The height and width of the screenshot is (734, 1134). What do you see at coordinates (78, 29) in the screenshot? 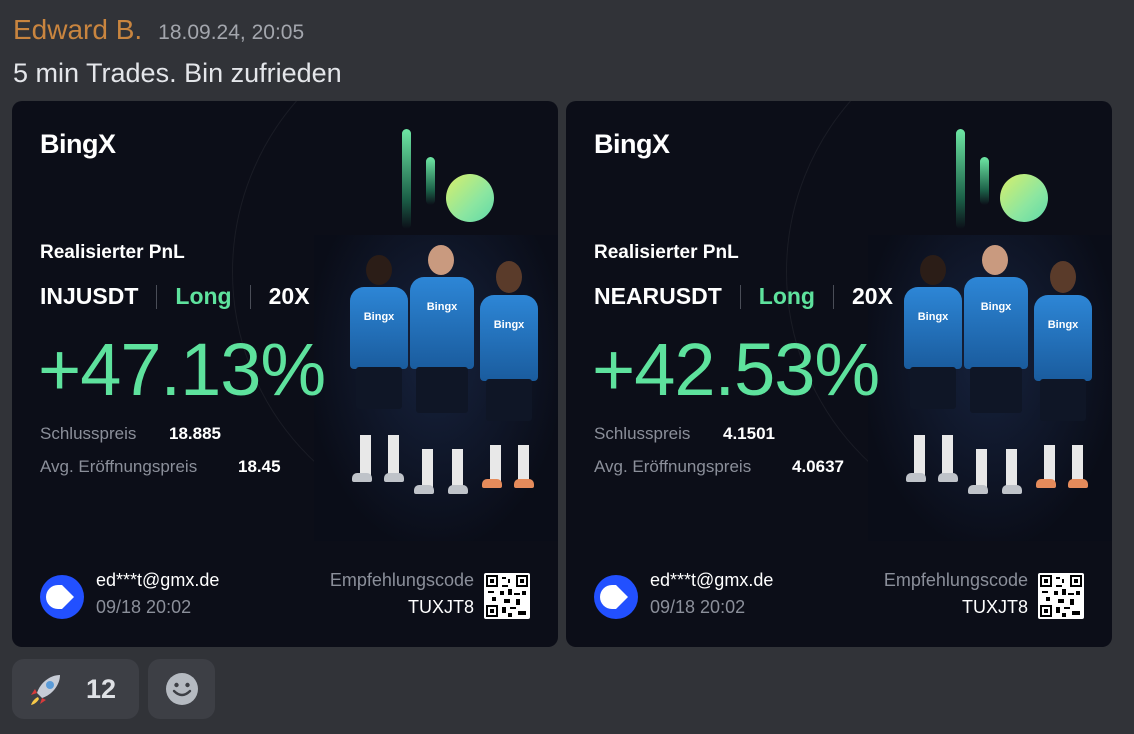
I see `author-name: Edward B.` at bounding box center [78, 29].